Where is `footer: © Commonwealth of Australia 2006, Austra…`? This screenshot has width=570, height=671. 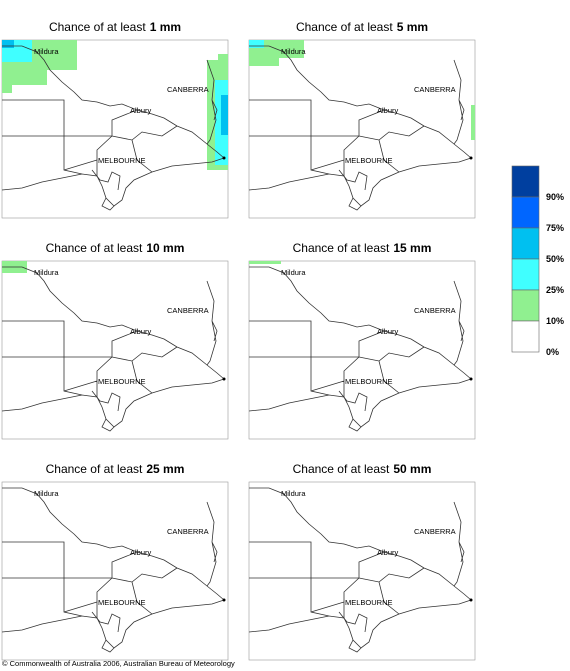 footer: © Commonwealth of Australia 2006, Austra… is located at coordinates (118, 663).